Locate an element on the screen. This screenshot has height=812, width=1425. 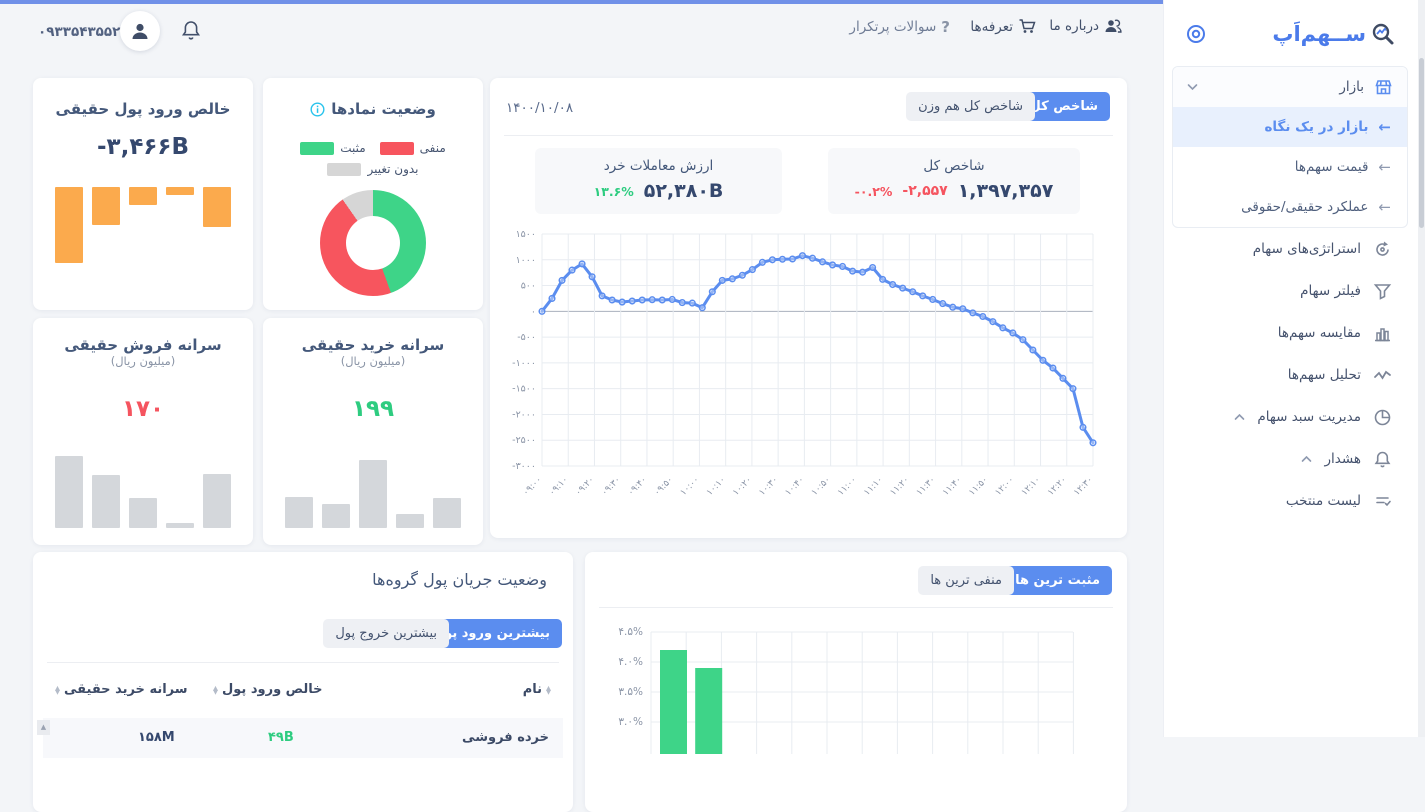
sidebar-item-stock-prices: ← قیمت سهم‌ها is located at coordinates (1290, 167).